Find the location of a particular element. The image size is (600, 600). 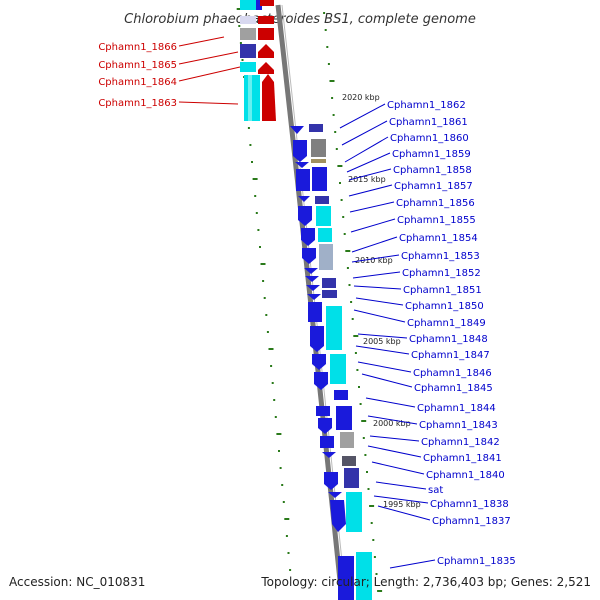

gene-1840-b is located at coordinates (351, 478).